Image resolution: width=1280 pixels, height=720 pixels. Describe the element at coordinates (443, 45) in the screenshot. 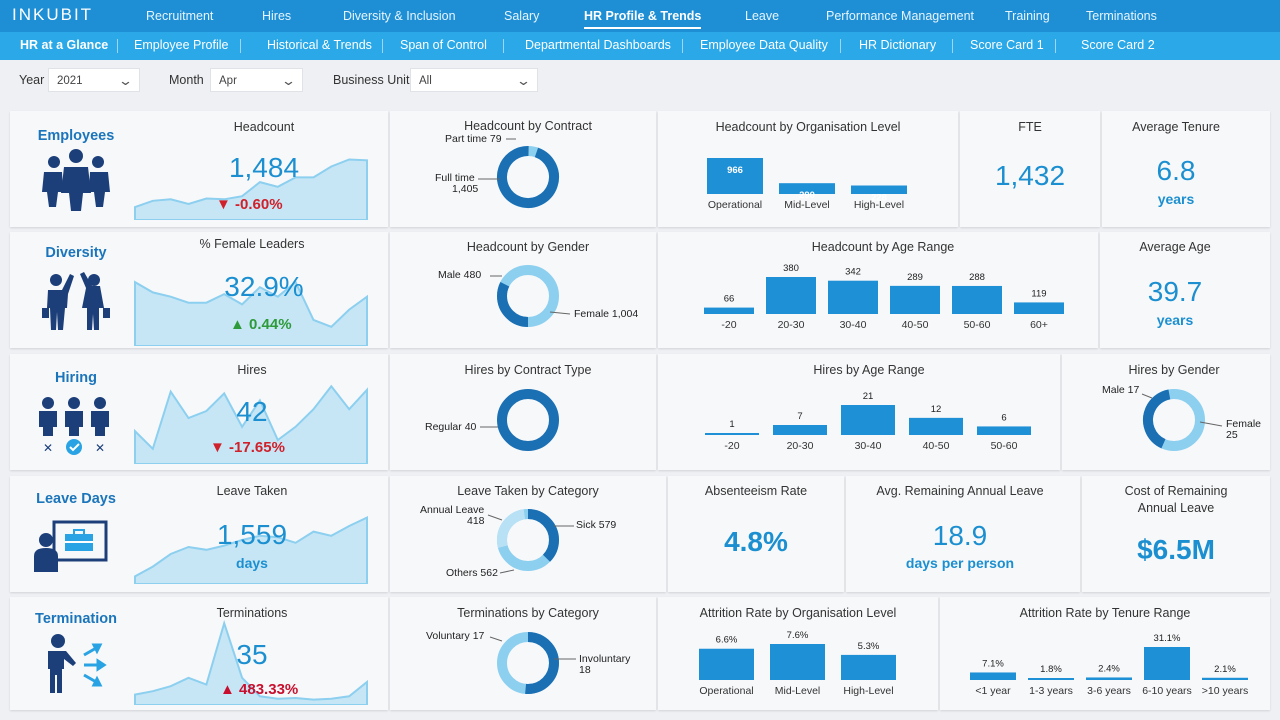

I see `subnav-span-of-control: Span of Control` at that location.